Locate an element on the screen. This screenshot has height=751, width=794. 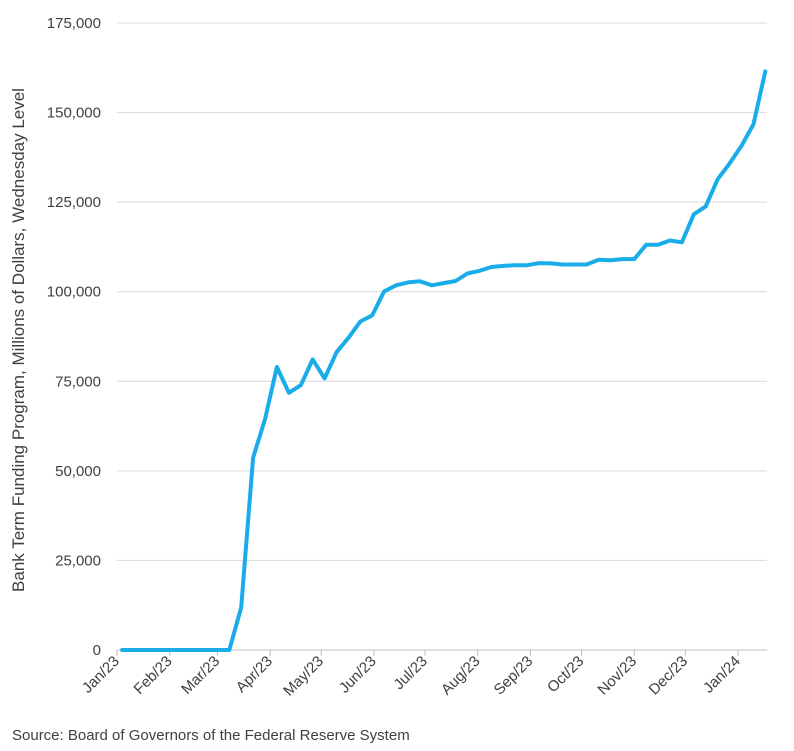
x-tick-label: Mar/23 is located at coordinates (200, 675).